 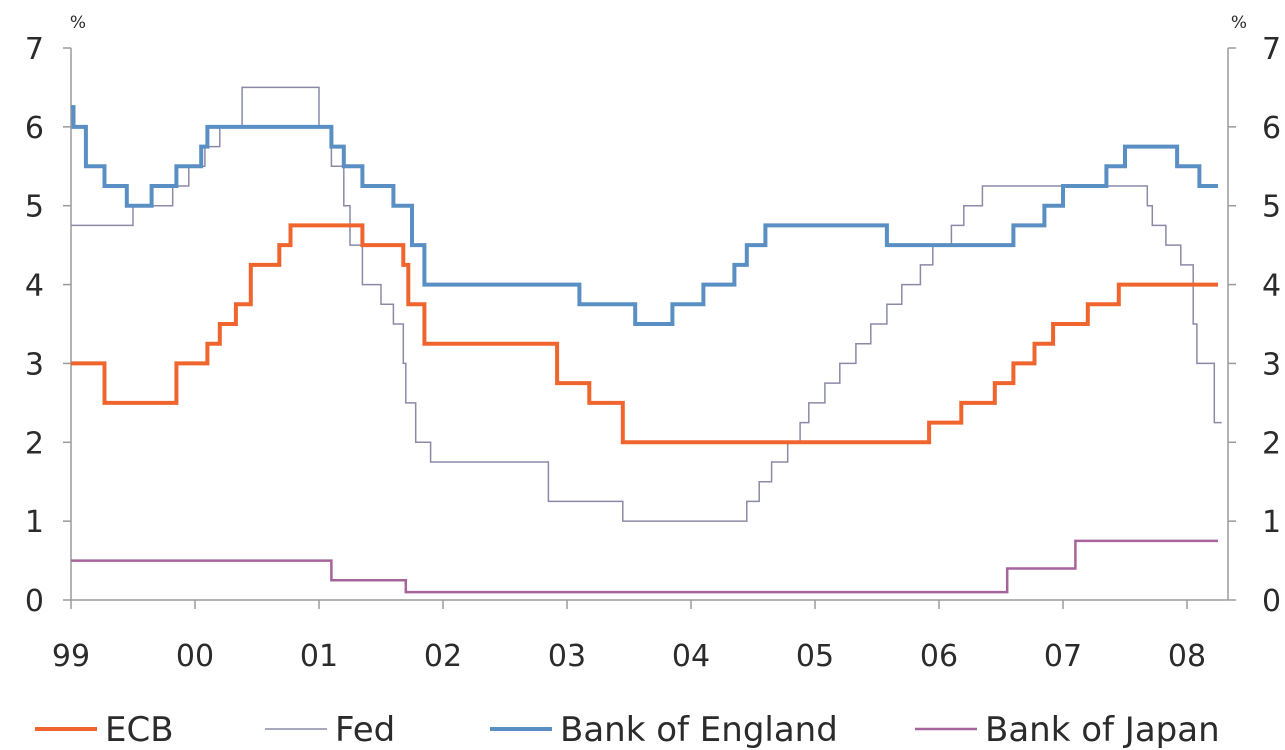 What do you see at coordinates (1271, 443) in the screenshot?
I see `y-tick-label-right: 2` at bounding box center [1271, 443].